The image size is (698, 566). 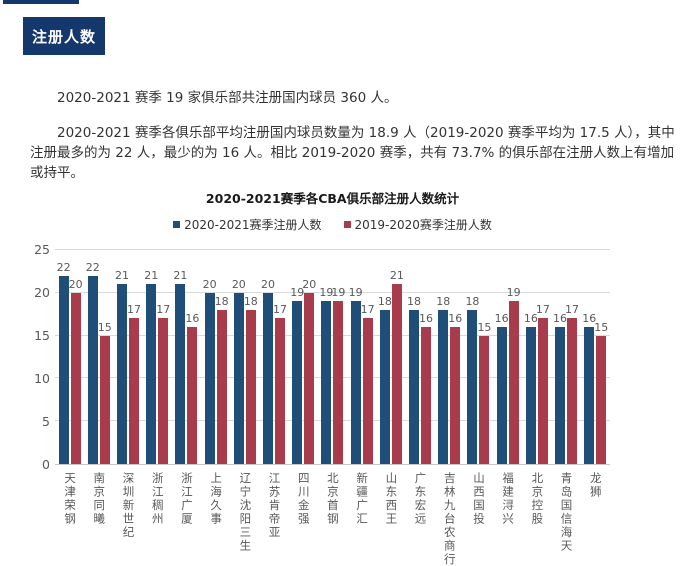 I want to click on x-tick-label: 江苏肯帝亚, so click(x=274, y=506).